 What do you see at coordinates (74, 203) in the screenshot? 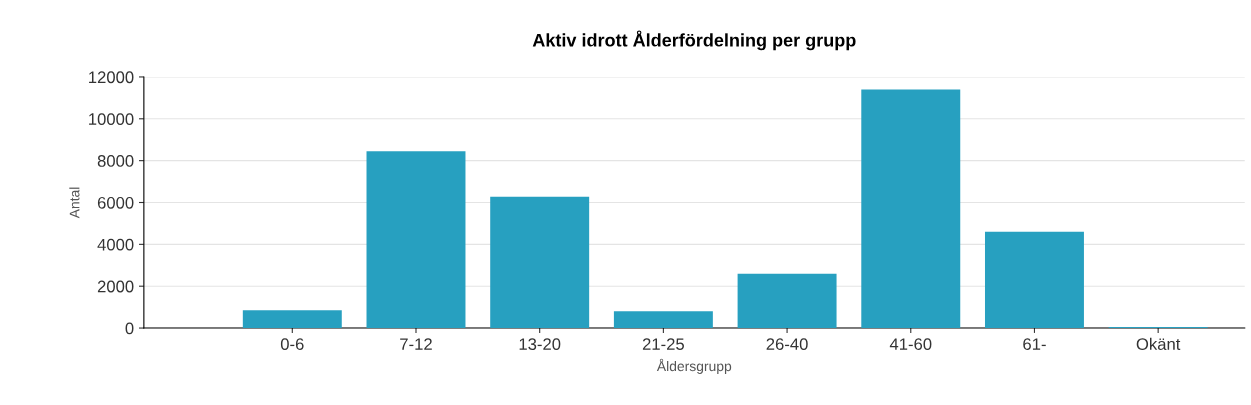
I see `y-axis-title: Antal` at bounding box center [74, 203].